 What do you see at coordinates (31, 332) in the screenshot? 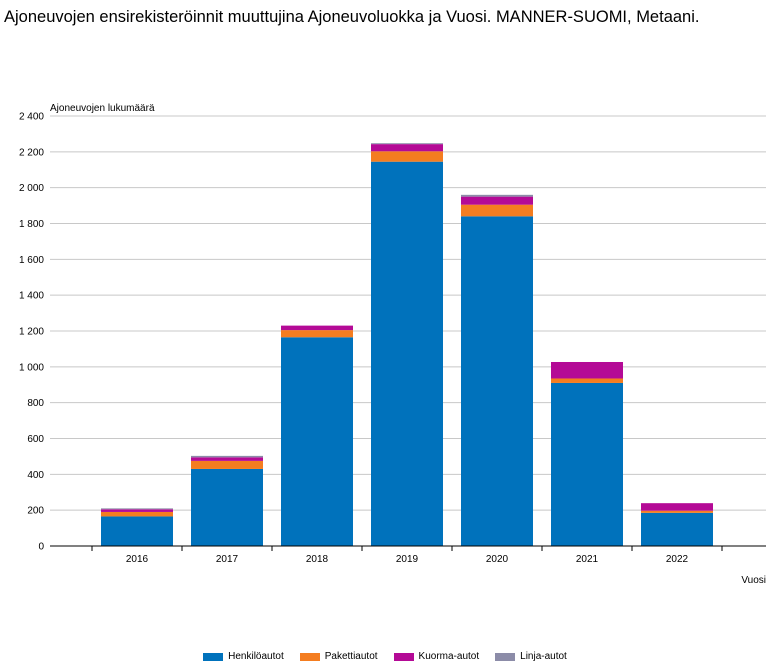
I see `y-tick-label: 1 200` at bounding box center [31, 332].